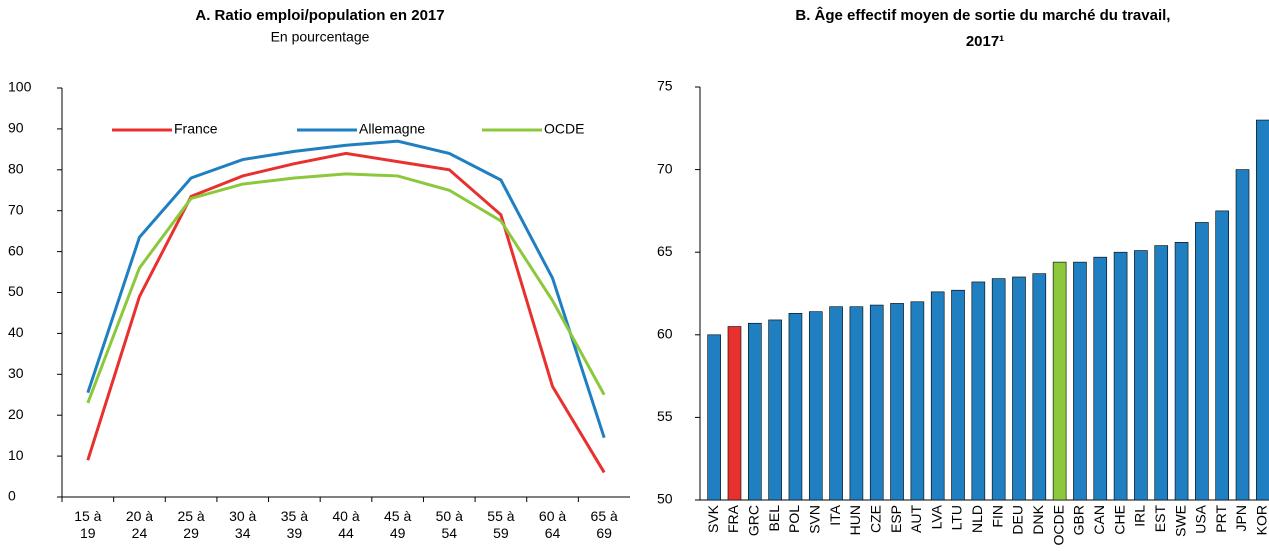  Describe the element at coordinates (1241, 518) in the screenshot. I see `x-tick-label: JPN` at that location.